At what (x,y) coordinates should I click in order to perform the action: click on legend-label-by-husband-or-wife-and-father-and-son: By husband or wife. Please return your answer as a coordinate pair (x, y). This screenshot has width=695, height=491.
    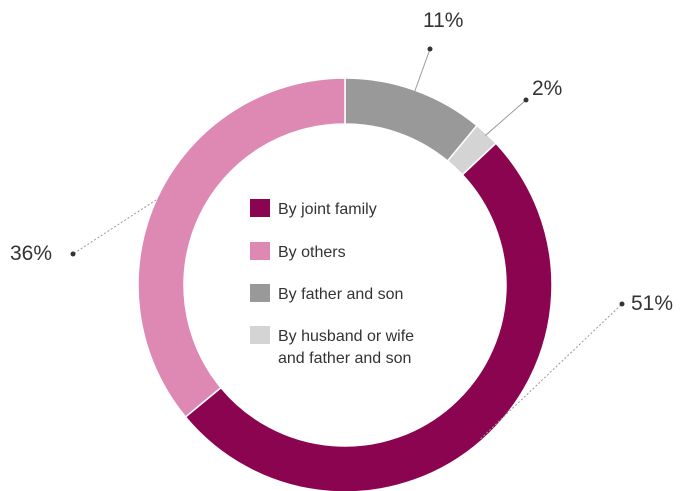
    Looking at the image, I should click on (346, 336).